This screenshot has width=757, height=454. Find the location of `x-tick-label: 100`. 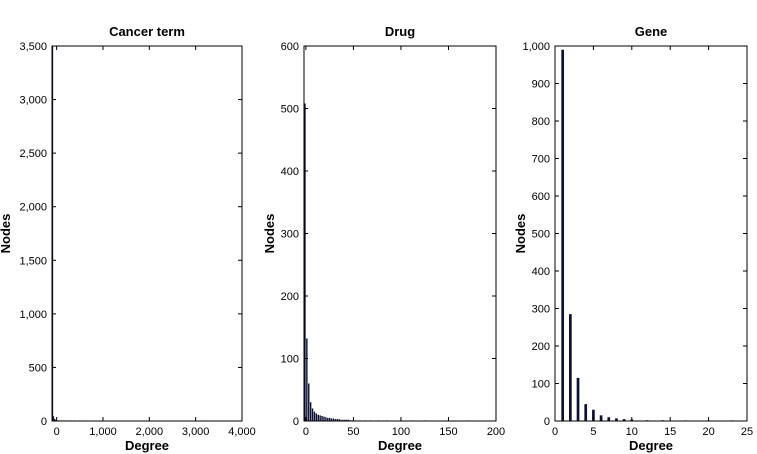

x-tick-label: 100 is located at coordinates (401, 432).